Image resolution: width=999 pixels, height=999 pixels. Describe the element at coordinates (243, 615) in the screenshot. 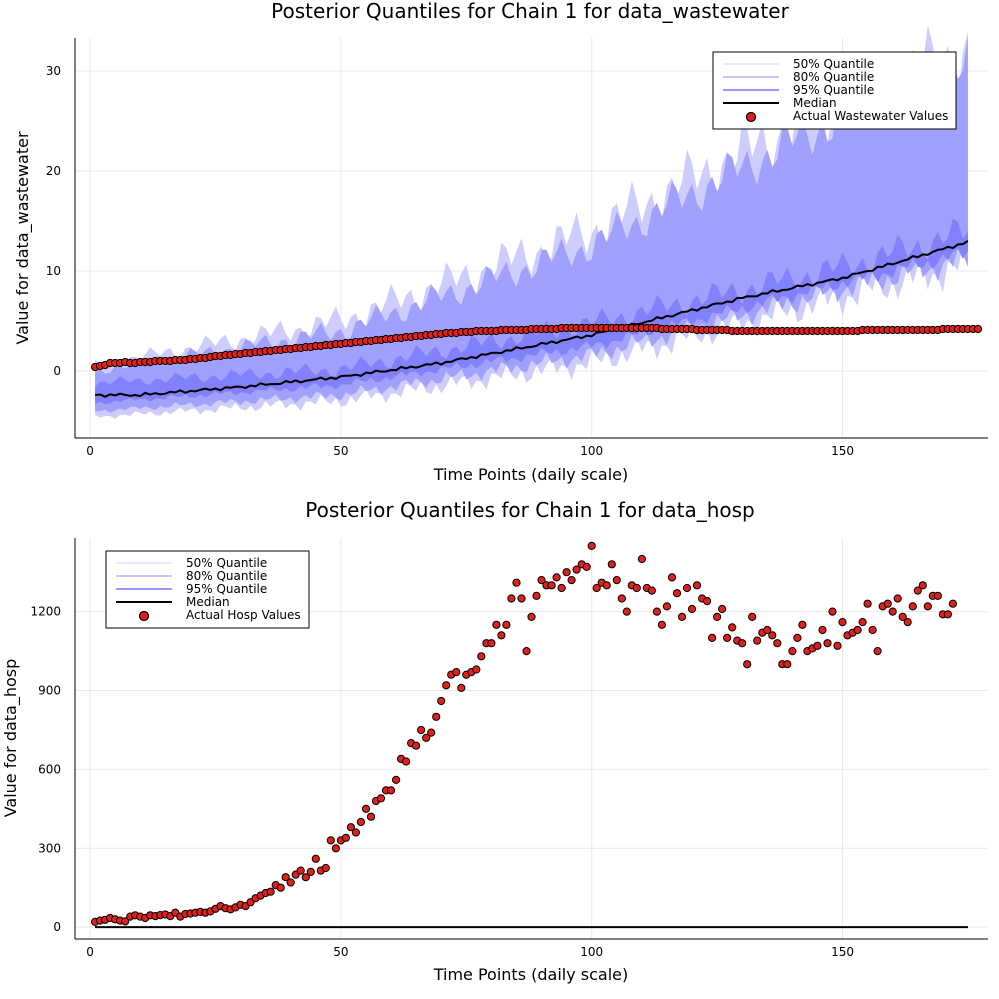

I see `legend-label: Actual Hosp Values` at that location.